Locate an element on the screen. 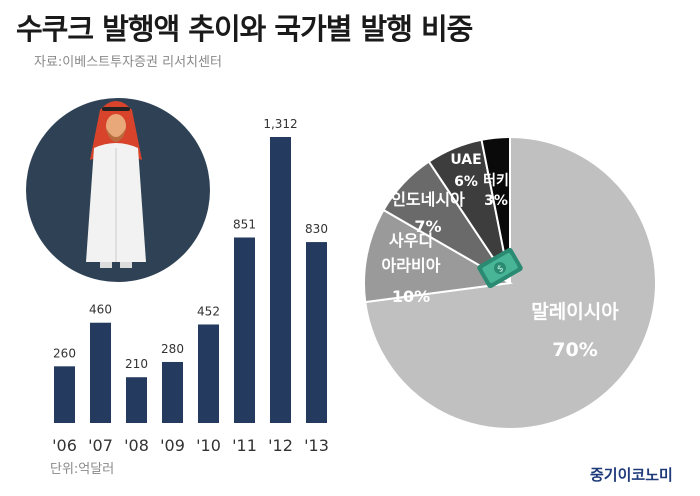 The width and height of the screenshot is (700, 496). bar-category-label-1: '07 is located at coordinates (100, 445).